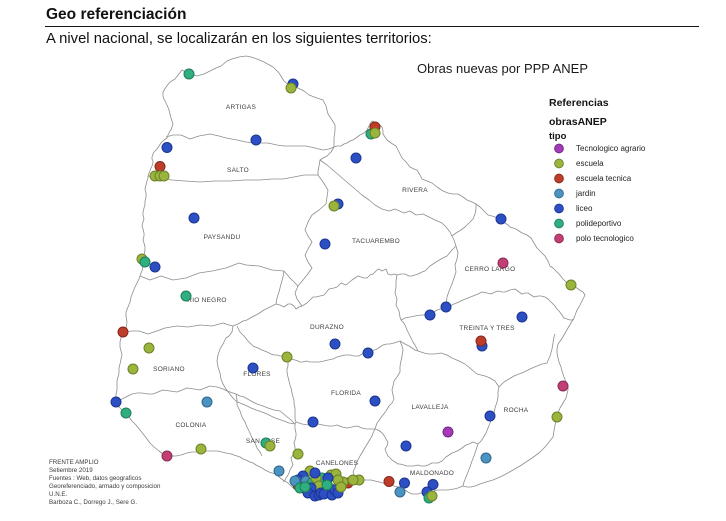  Describe the element at coordinates (558, 136) in the screenshot. I see `svg-text: tipo` at that location.